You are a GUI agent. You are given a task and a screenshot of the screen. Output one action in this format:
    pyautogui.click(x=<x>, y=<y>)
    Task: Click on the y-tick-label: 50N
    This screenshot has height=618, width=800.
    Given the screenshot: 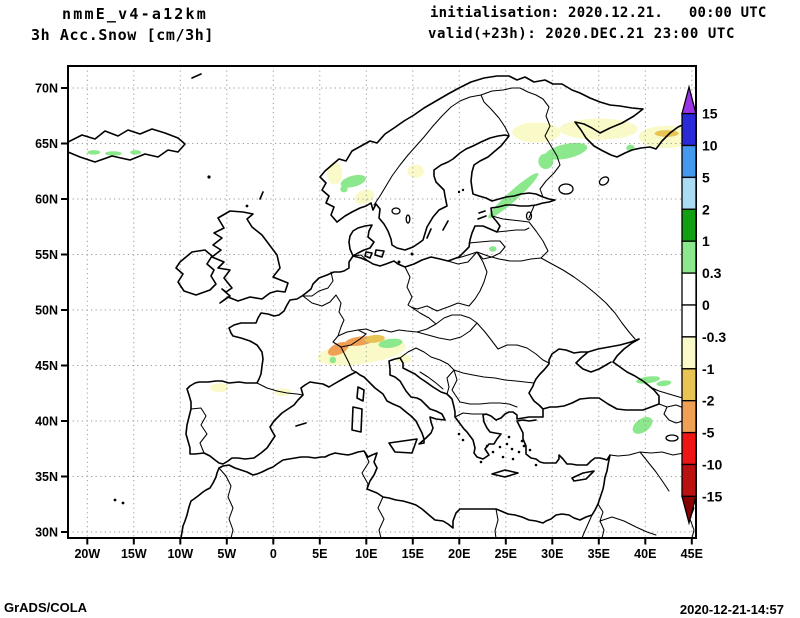 What is the action you would take?
    pyautogui.click(x=46, y=311)
    